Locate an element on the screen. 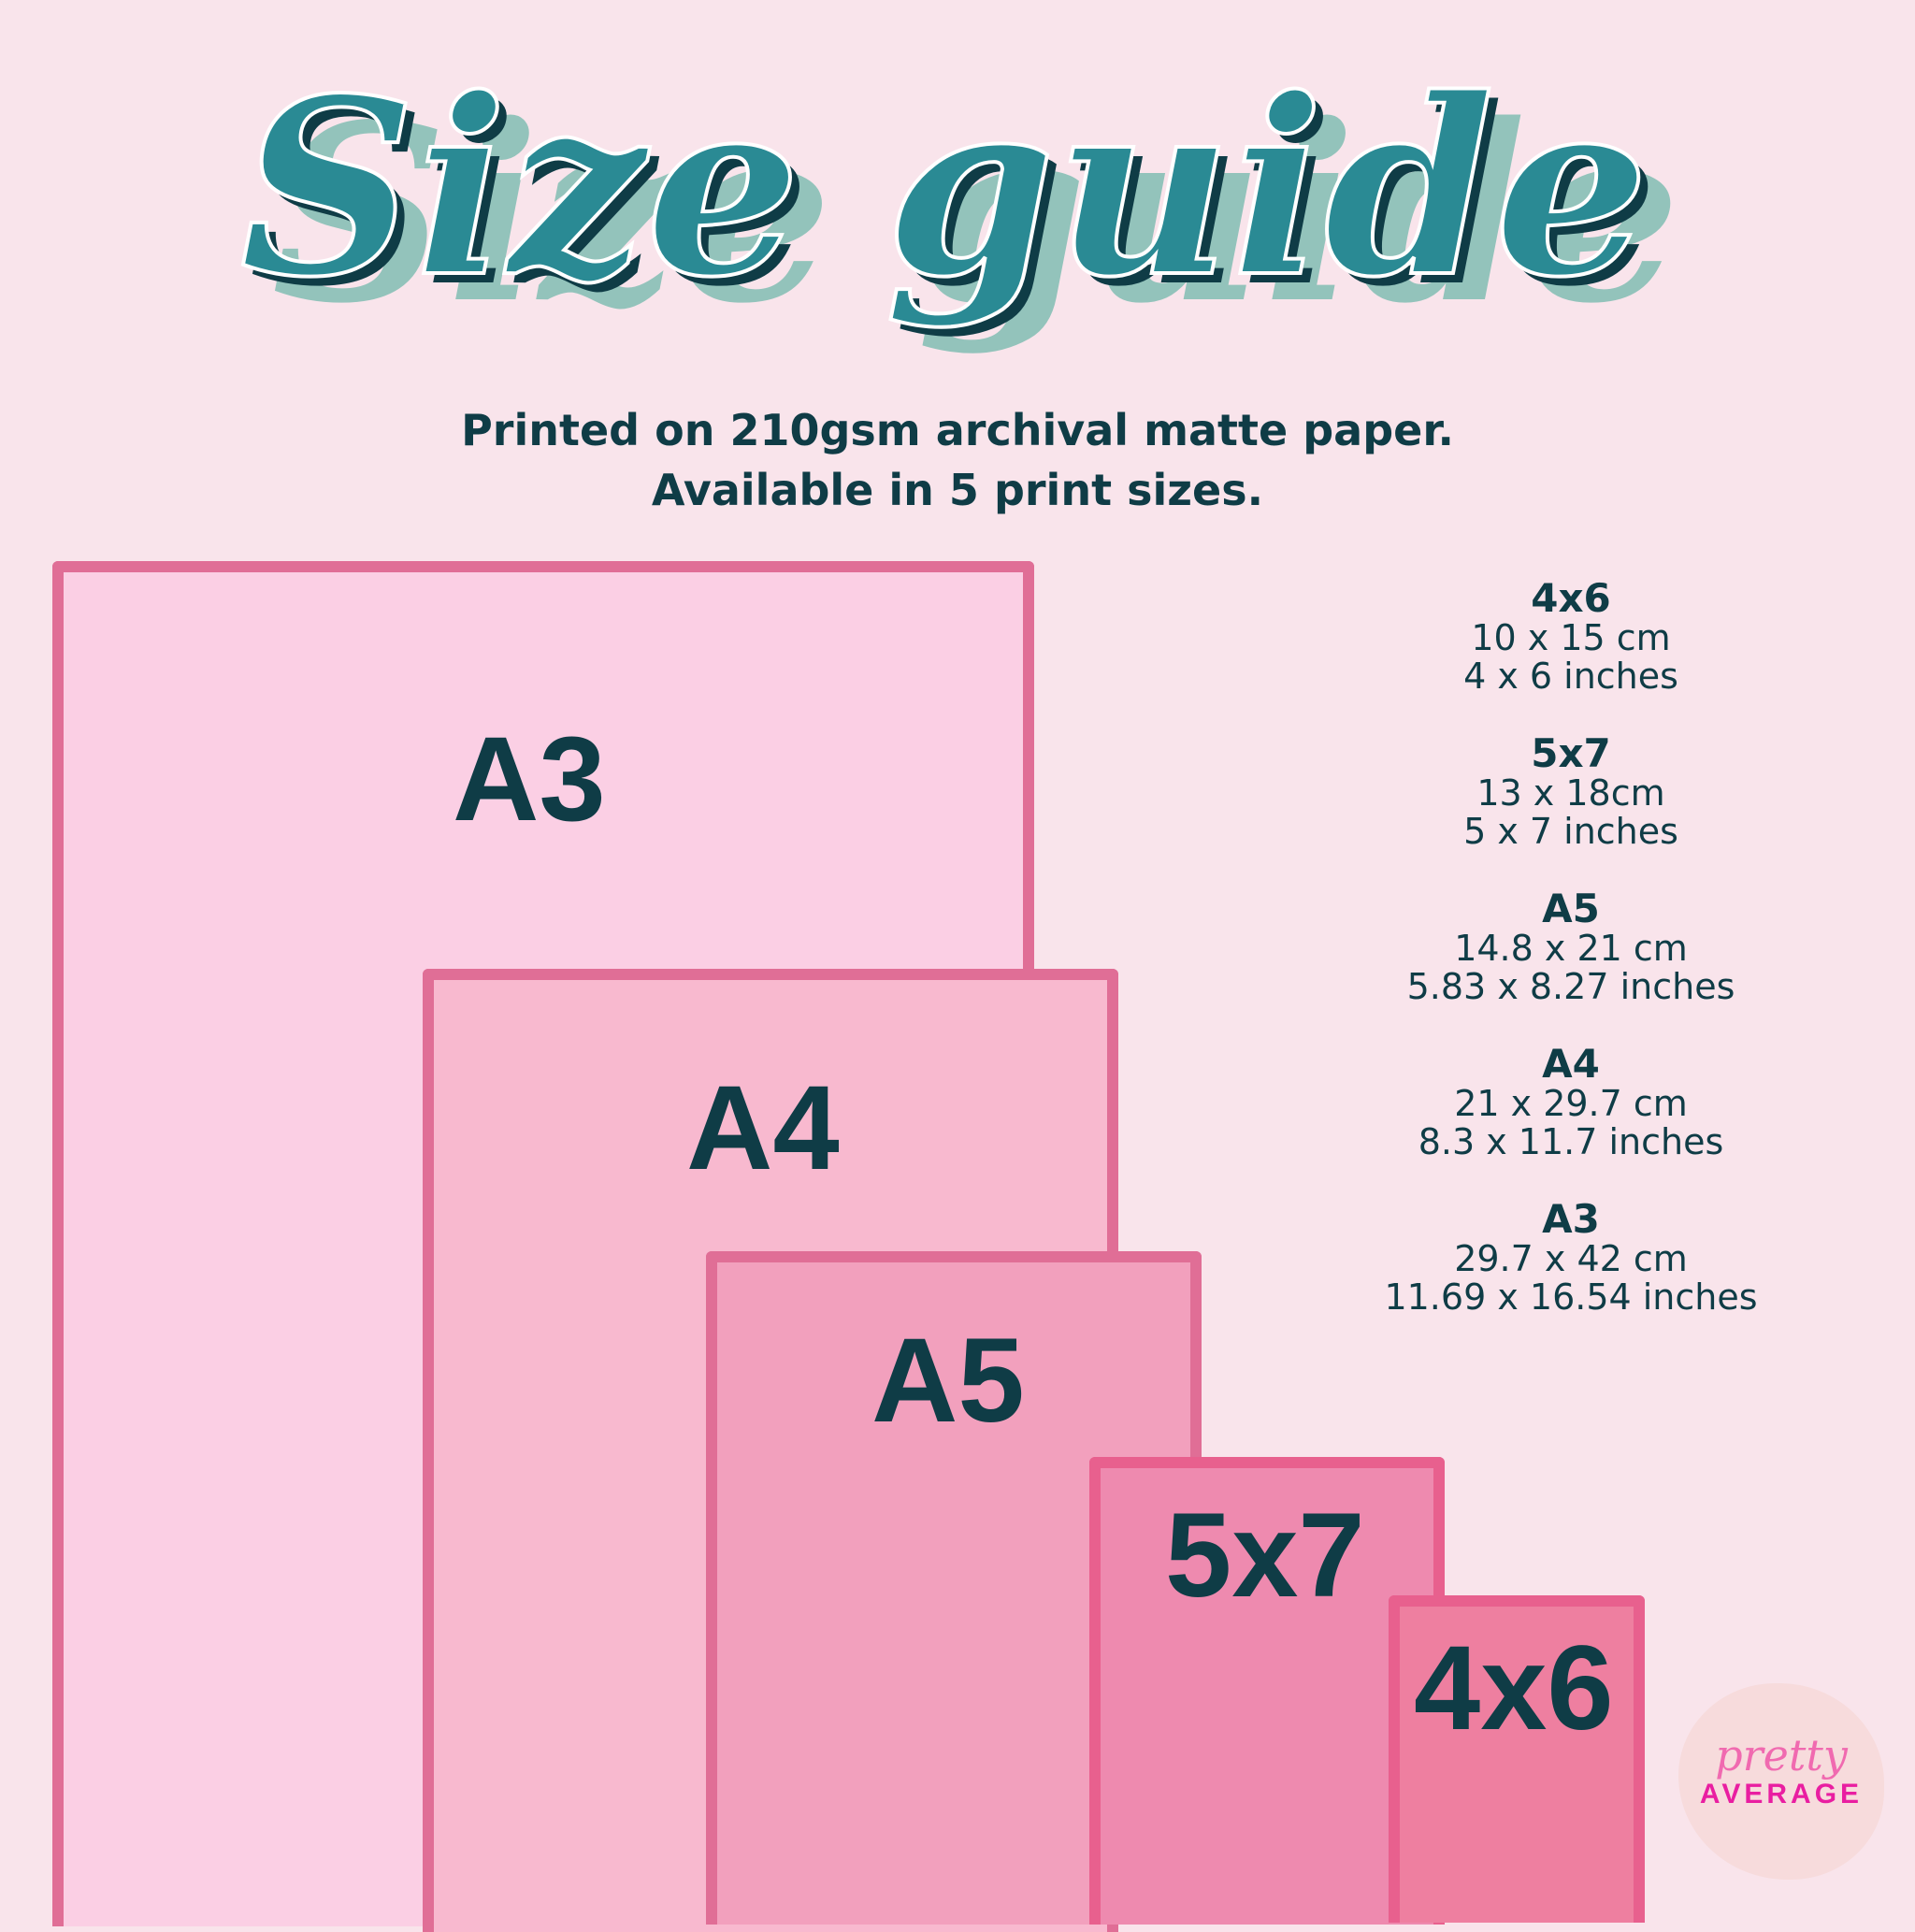 The height and width of the screenshot is (1932, 1915). spec-5x7: 5x7 13 x 18cm 5 x 7 inches is located at coordinates (1570, 792).